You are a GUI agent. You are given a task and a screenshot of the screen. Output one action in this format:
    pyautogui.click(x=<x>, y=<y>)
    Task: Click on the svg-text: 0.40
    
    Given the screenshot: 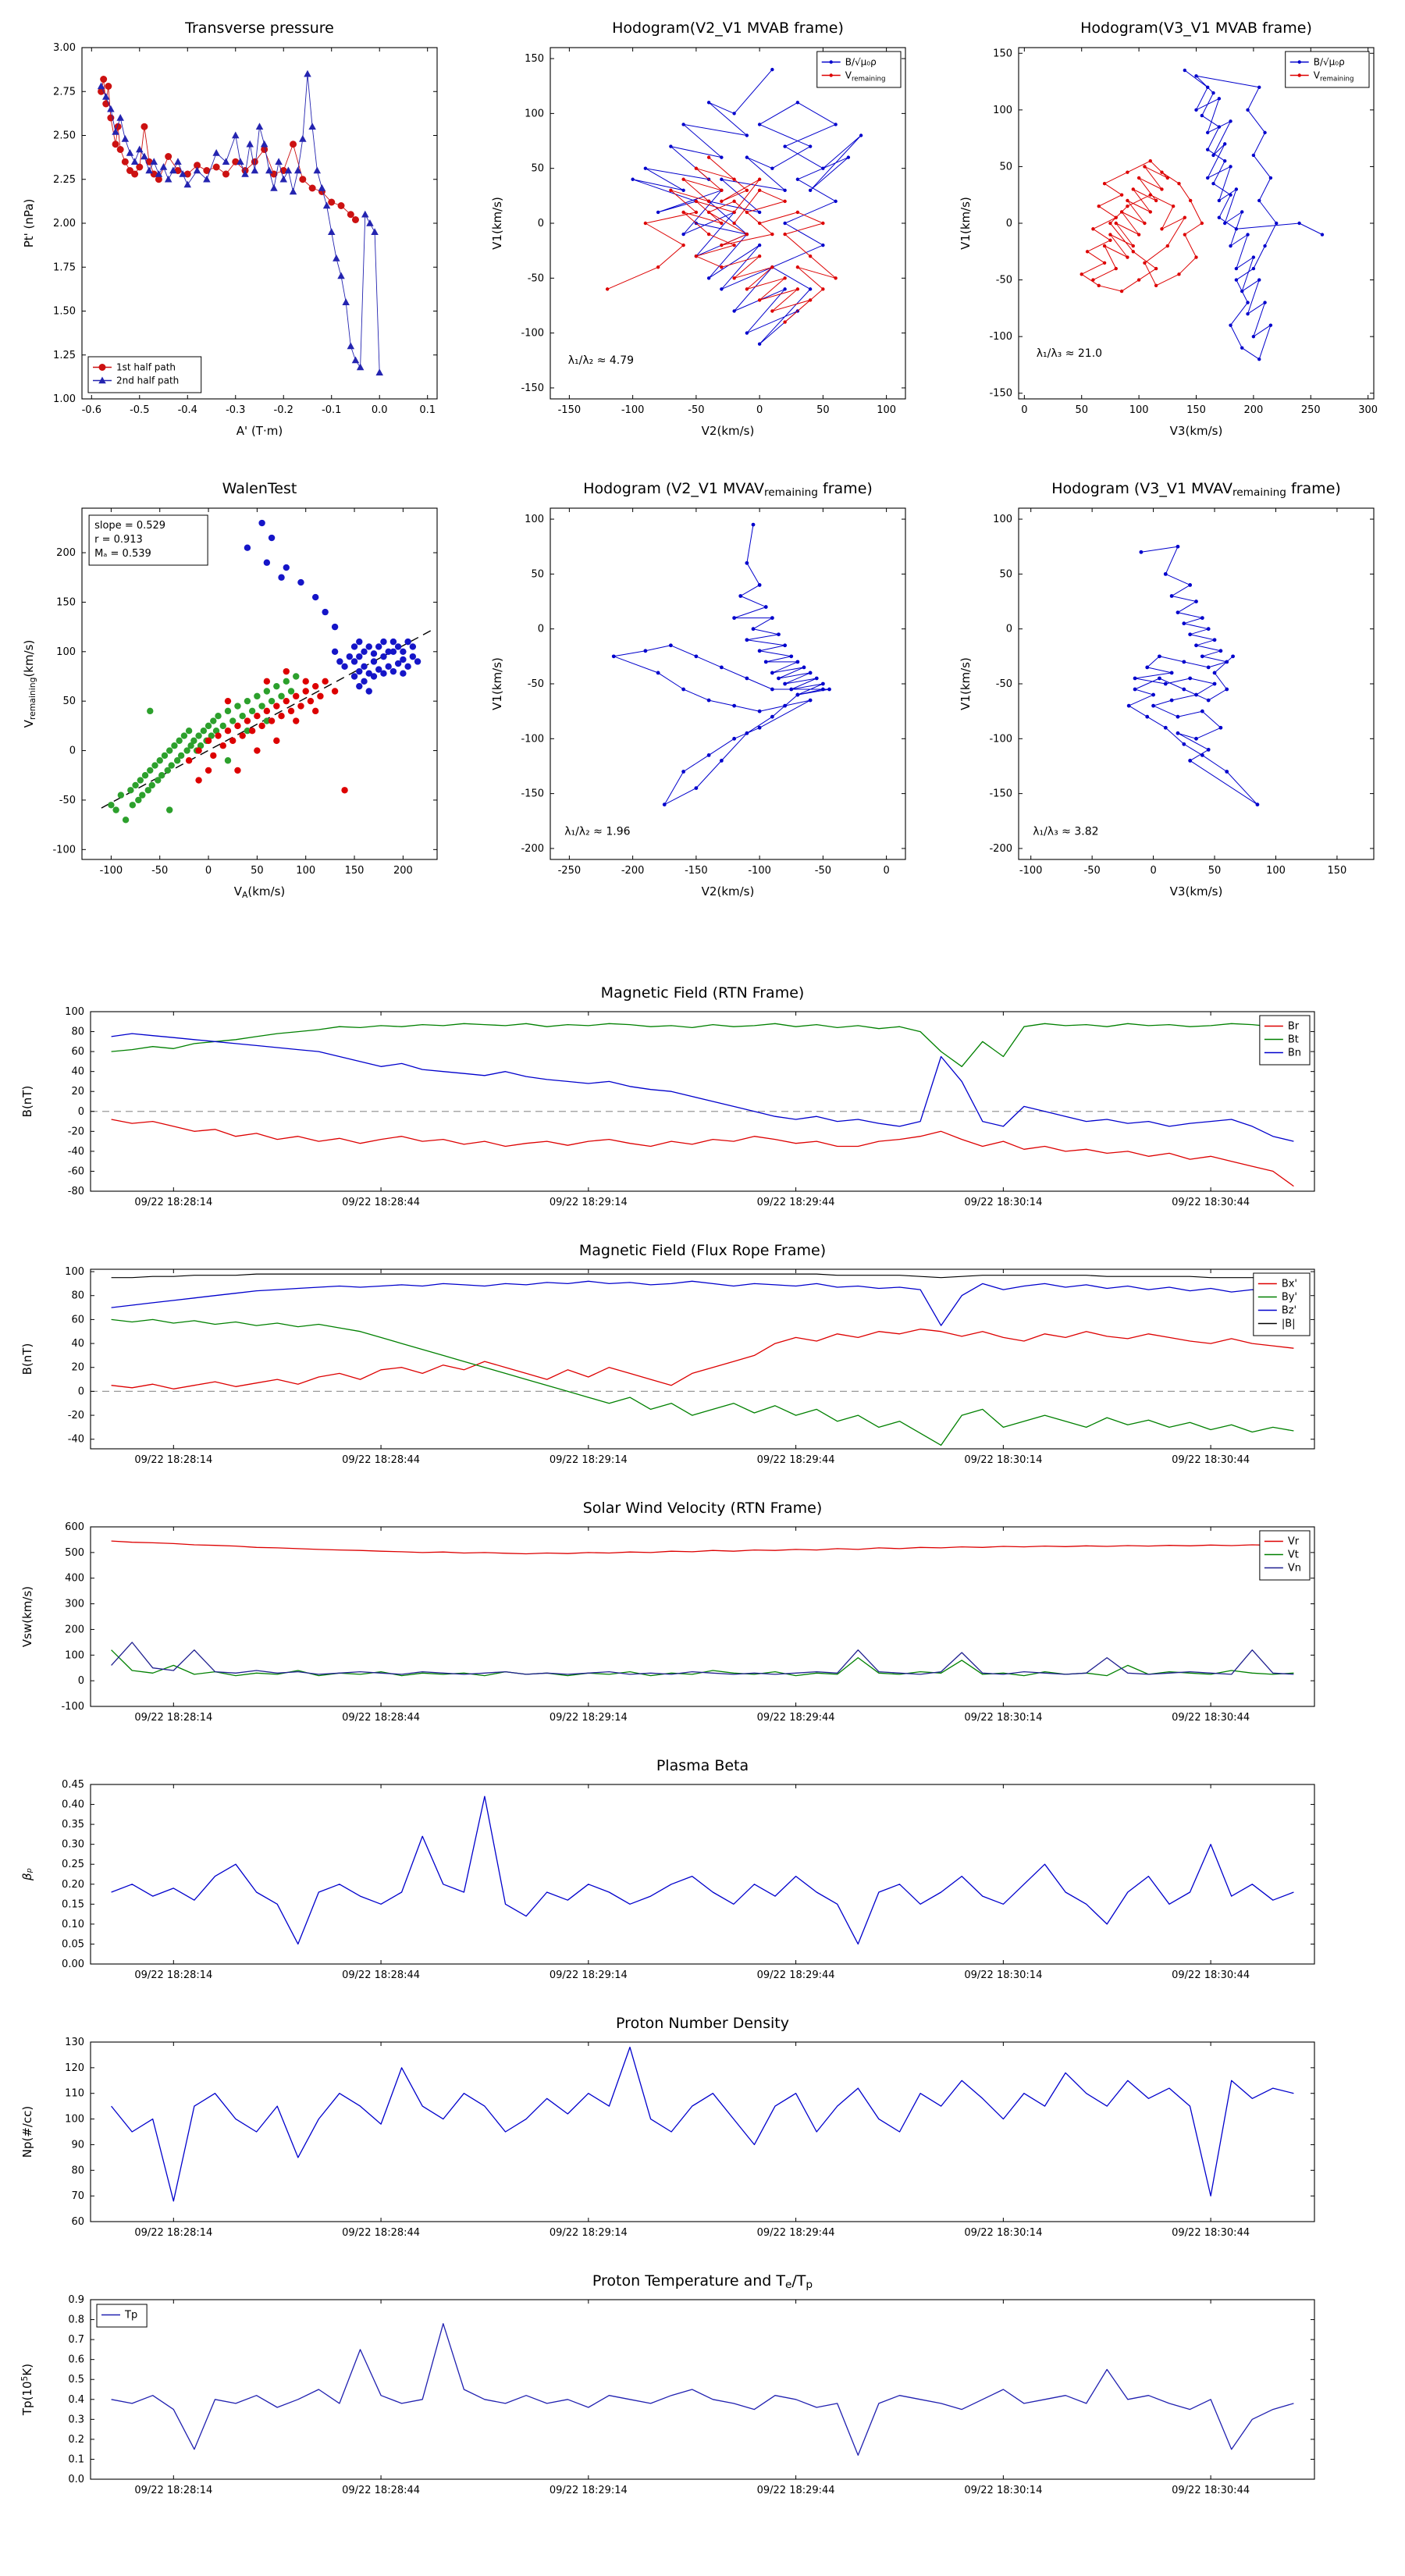 What is the action you would take?
    pyautogui.click(x=73, y=1805)
    